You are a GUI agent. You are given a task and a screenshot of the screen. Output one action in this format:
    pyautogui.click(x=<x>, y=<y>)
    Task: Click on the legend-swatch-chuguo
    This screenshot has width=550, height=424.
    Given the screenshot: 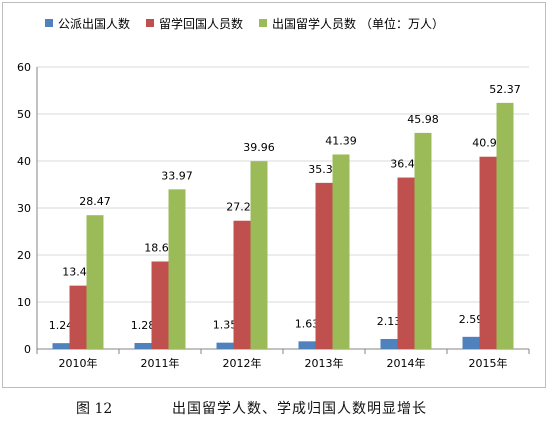 What is the action you would take?
    pyautogui.click(x=263, y=23)
    